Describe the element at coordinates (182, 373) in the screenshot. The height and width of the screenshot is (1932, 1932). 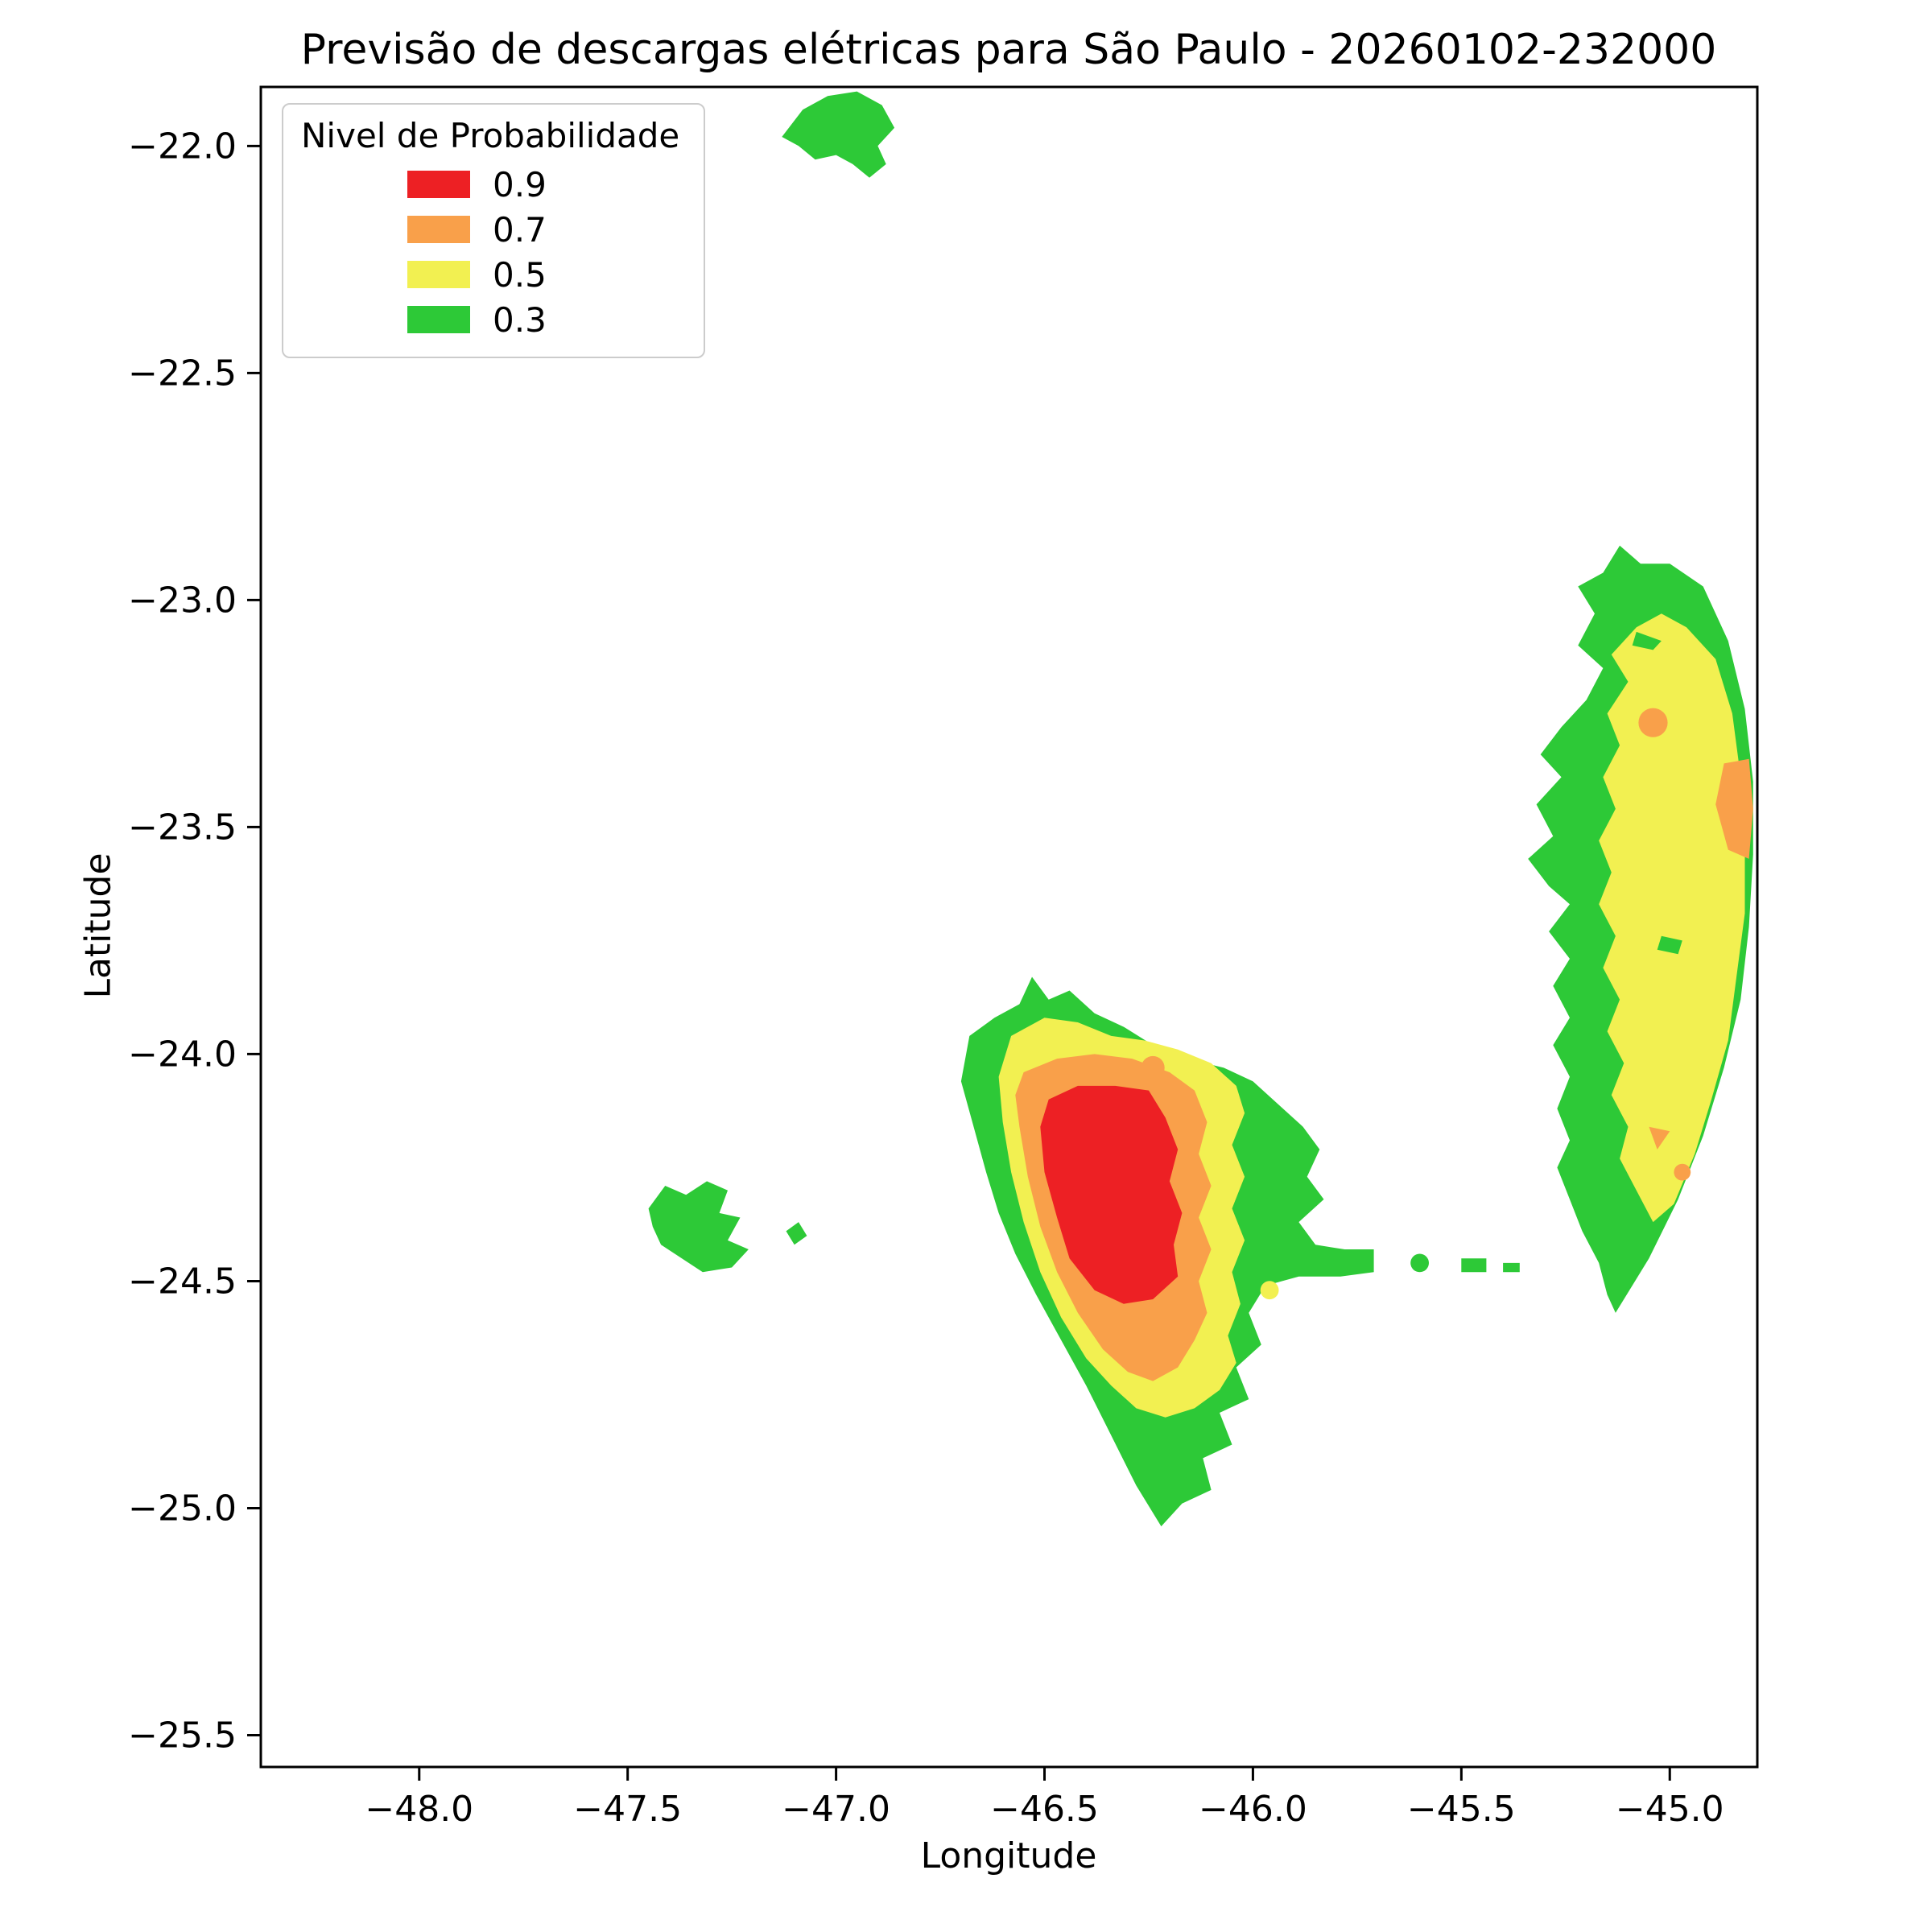
I see `y-tick-label: −22.5` at that location.